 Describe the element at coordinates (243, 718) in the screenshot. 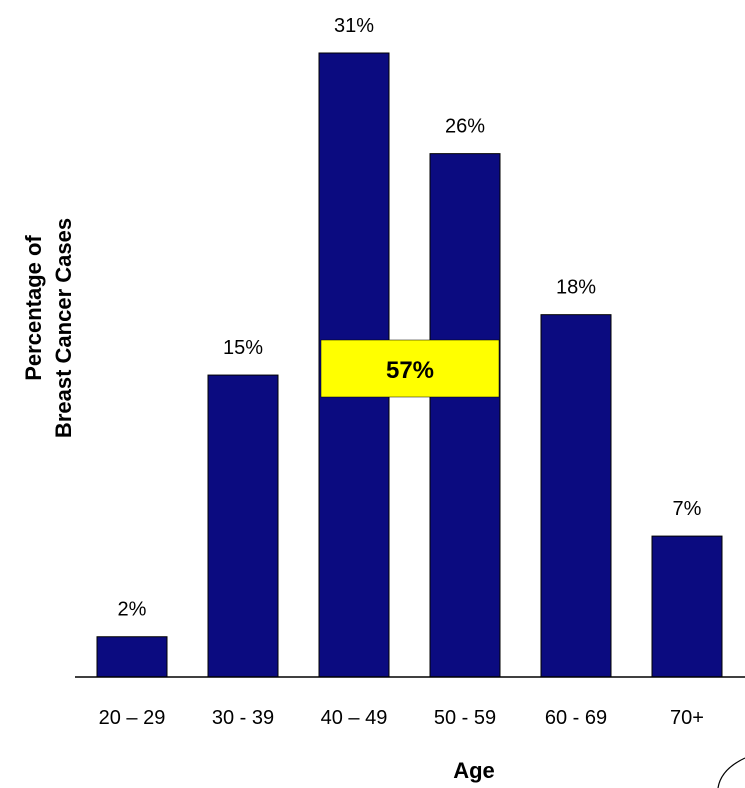

I see `x-tick-label-1: 30 - 39` at that location.